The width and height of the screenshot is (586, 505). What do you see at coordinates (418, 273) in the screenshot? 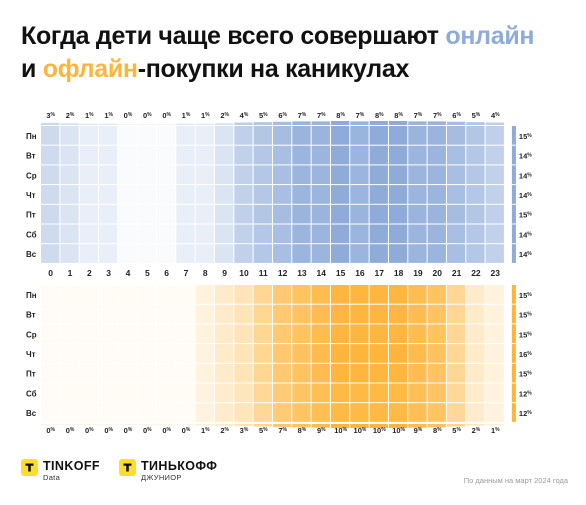
I see `hour-label: 19` at bounding box center [418, 273].